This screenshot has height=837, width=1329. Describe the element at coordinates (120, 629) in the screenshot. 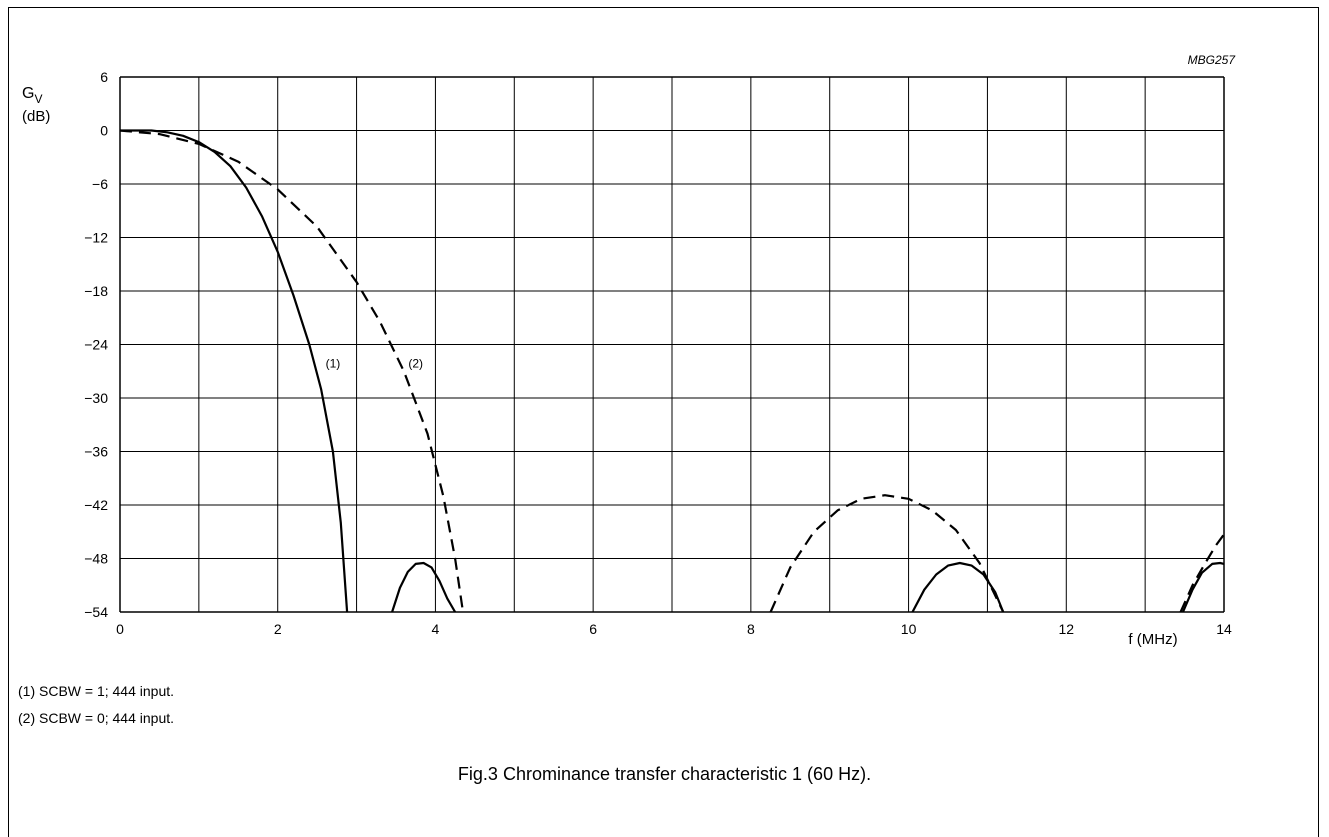

I see `x-tick-label: 0` at that location.